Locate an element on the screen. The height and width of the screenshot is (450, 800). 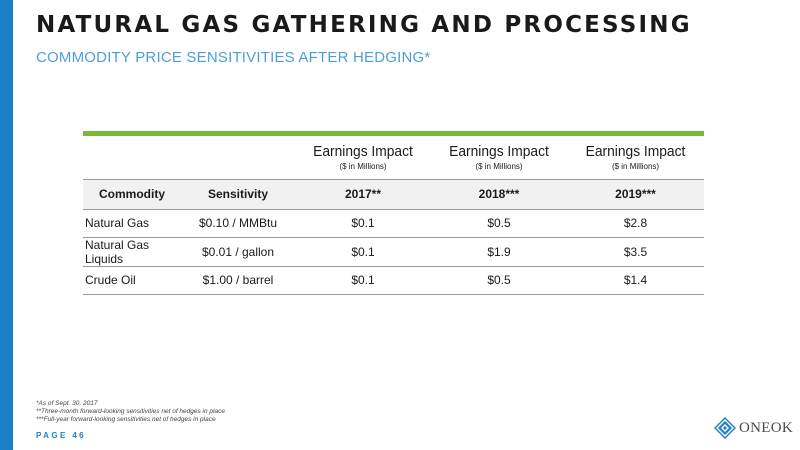
impact-header-2018: Earnings Impact ($ in Millions) is located at coordinates (499, 158).